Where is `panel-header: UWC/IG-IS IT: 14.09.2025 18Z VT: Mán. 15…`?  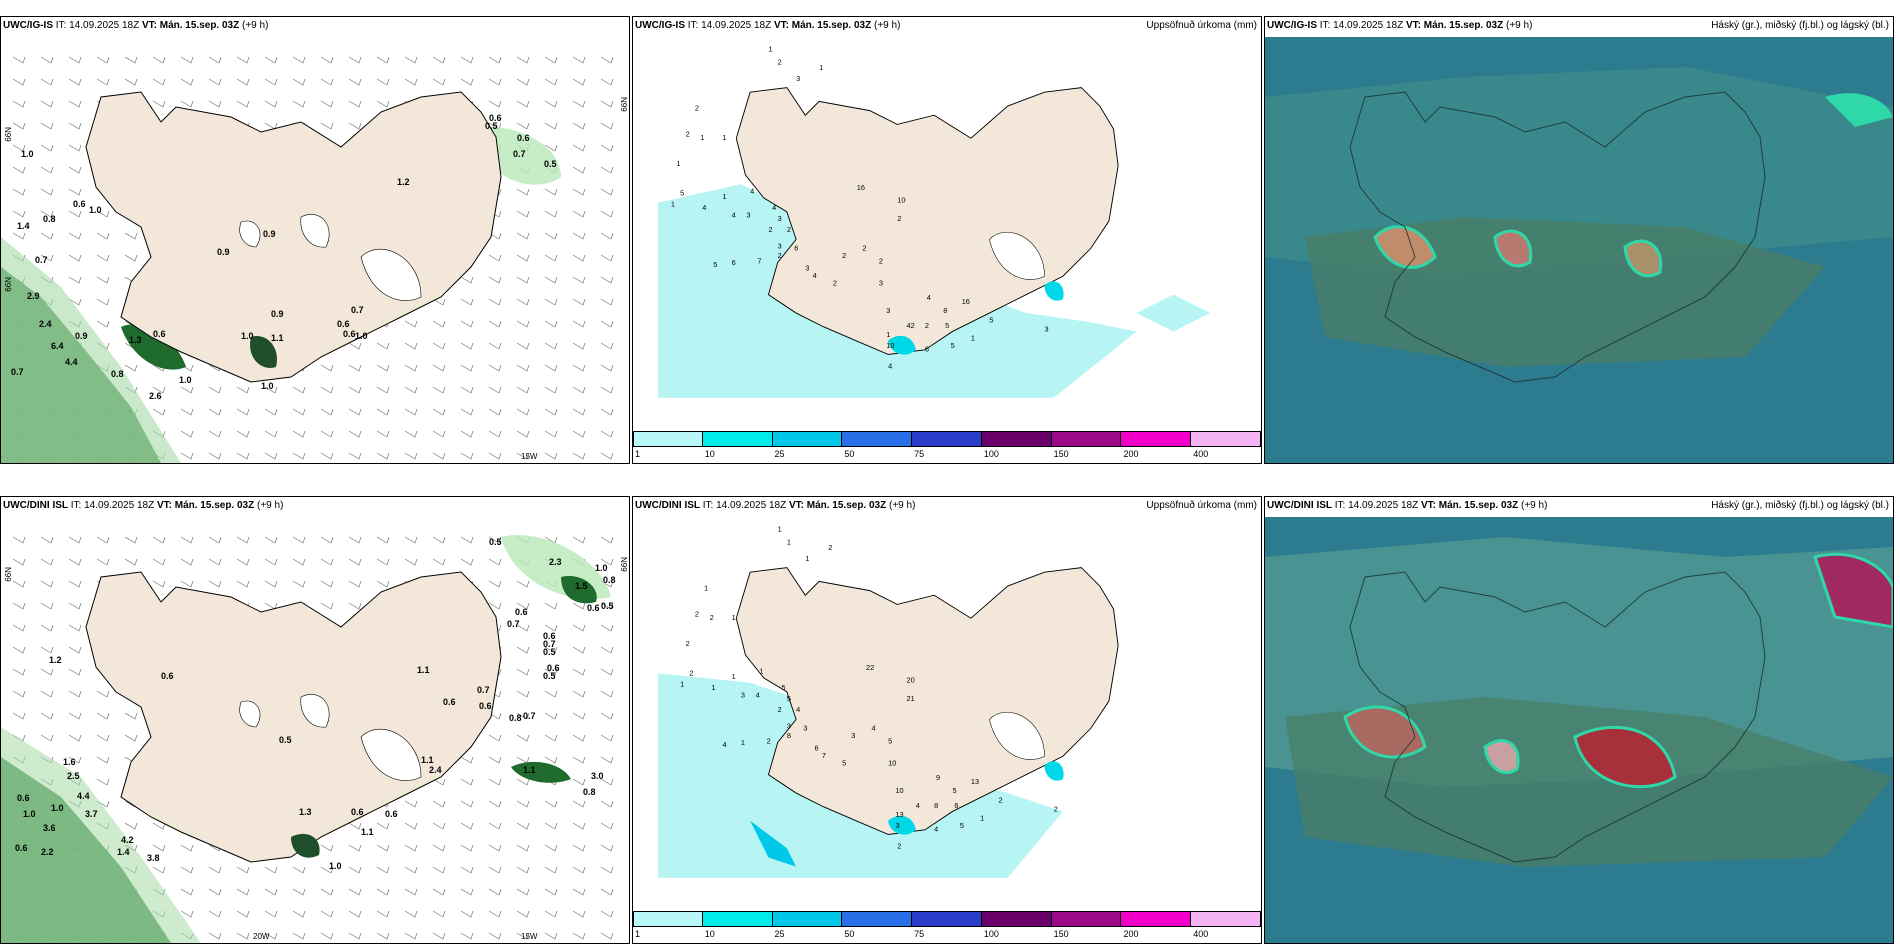 panel-header: UWC/IG-IS IT: 14.09.2025 18Z VT: Mán. 15… is located at coordinates (135, 25).